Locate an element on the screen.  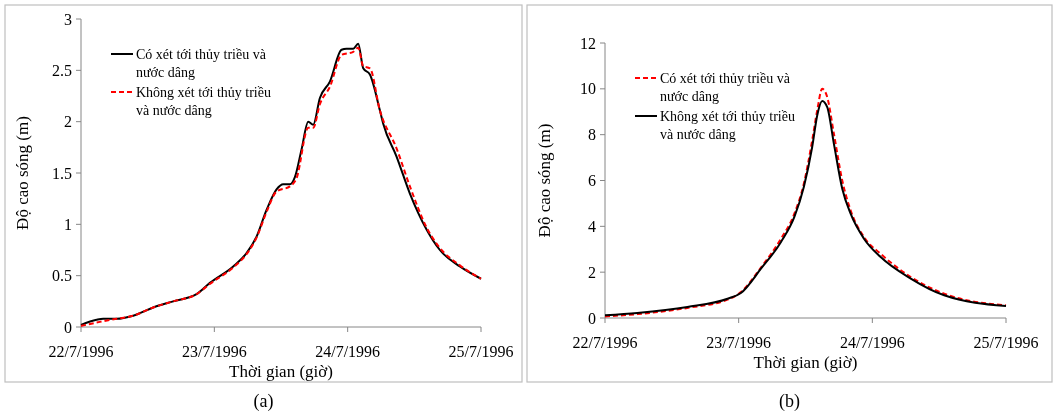
y-tick-label: 2.5 is located at coordinates (62, 70).